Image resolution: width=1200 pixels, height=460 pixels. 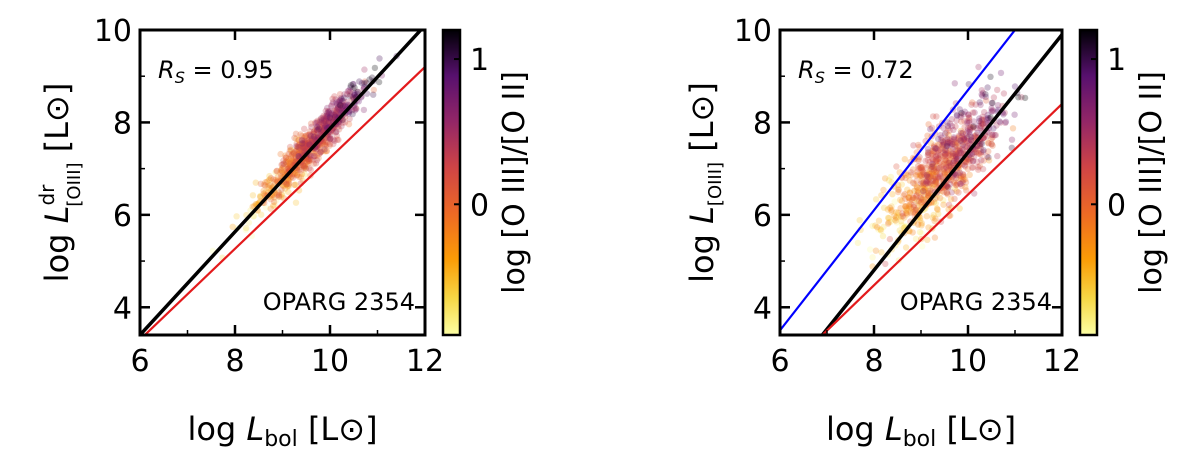 I want to click on y-tick-label: 8, so click(x=122, y=123).